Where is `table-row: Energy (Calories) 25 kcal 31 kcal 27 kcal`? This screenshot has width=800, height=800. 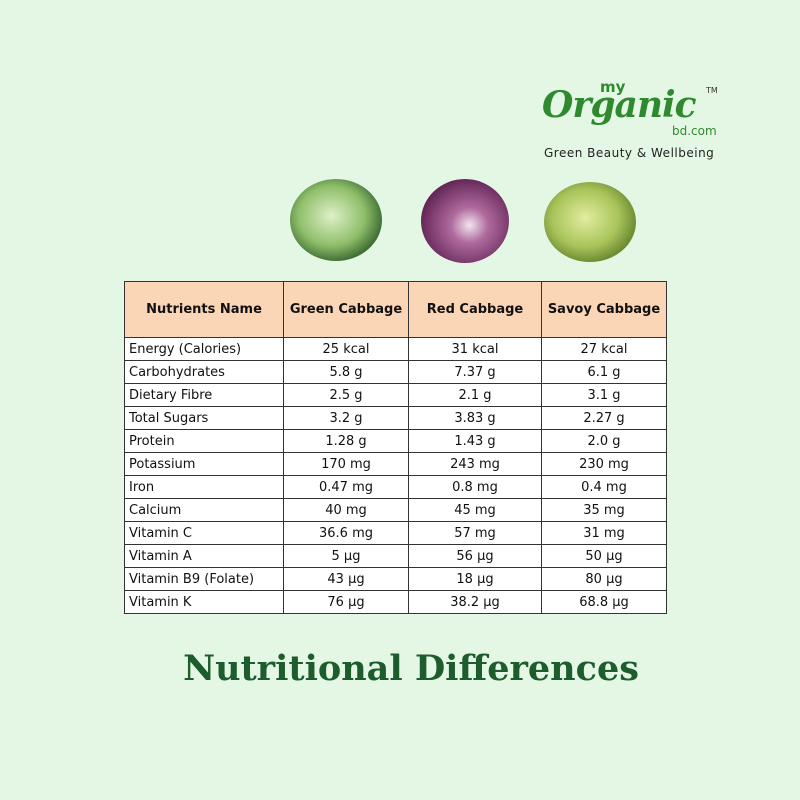
table-row: Energy (Calories) 25 kcal 31 kcal 27 kcal is located at coordinates (395, 349).